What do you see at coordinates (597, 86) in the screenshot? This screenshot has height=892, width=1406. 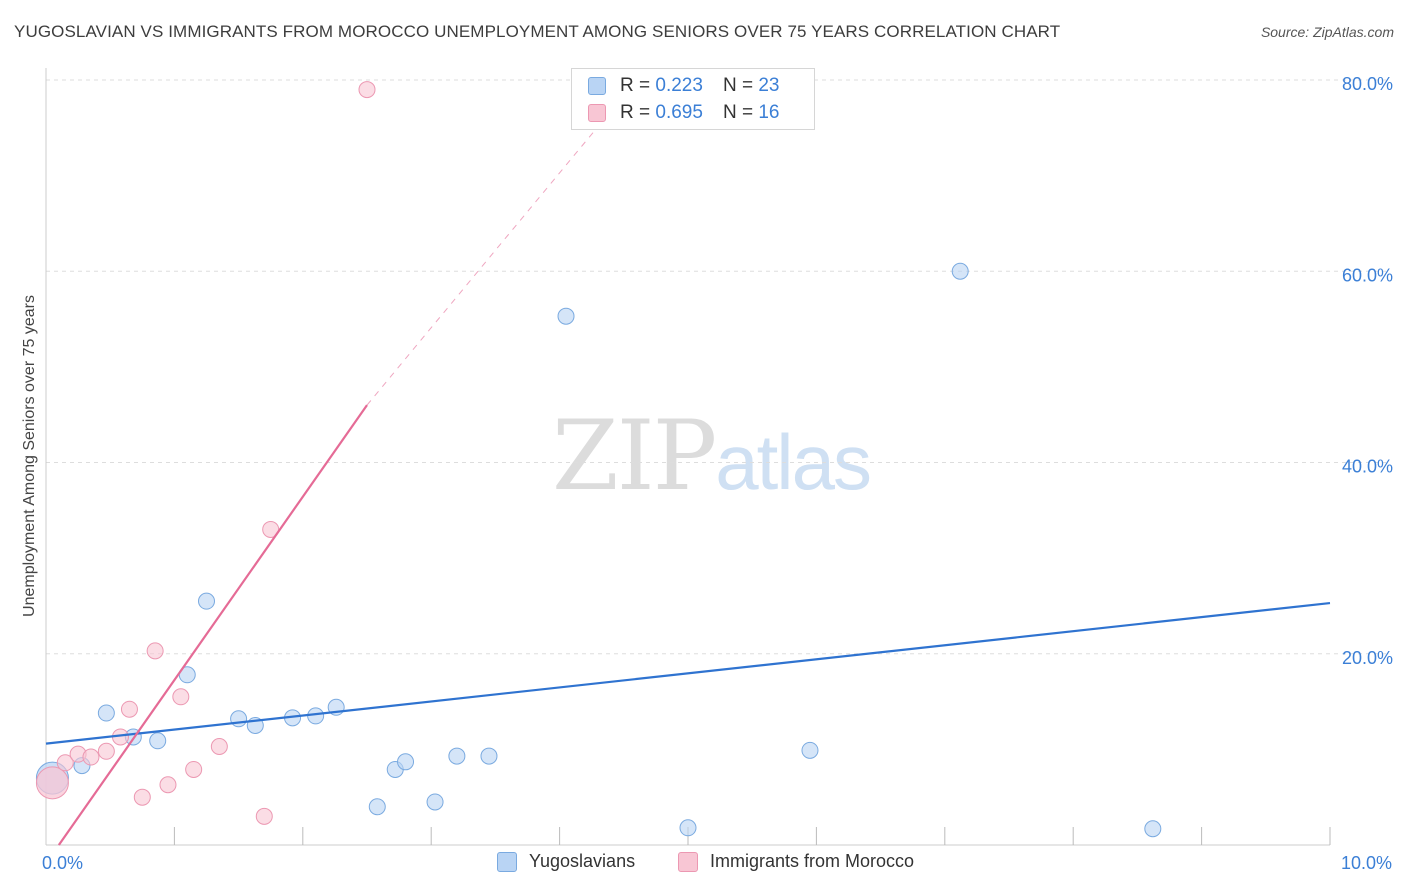 I see `legend-swatch-blue` at bounding box center [597, 86].